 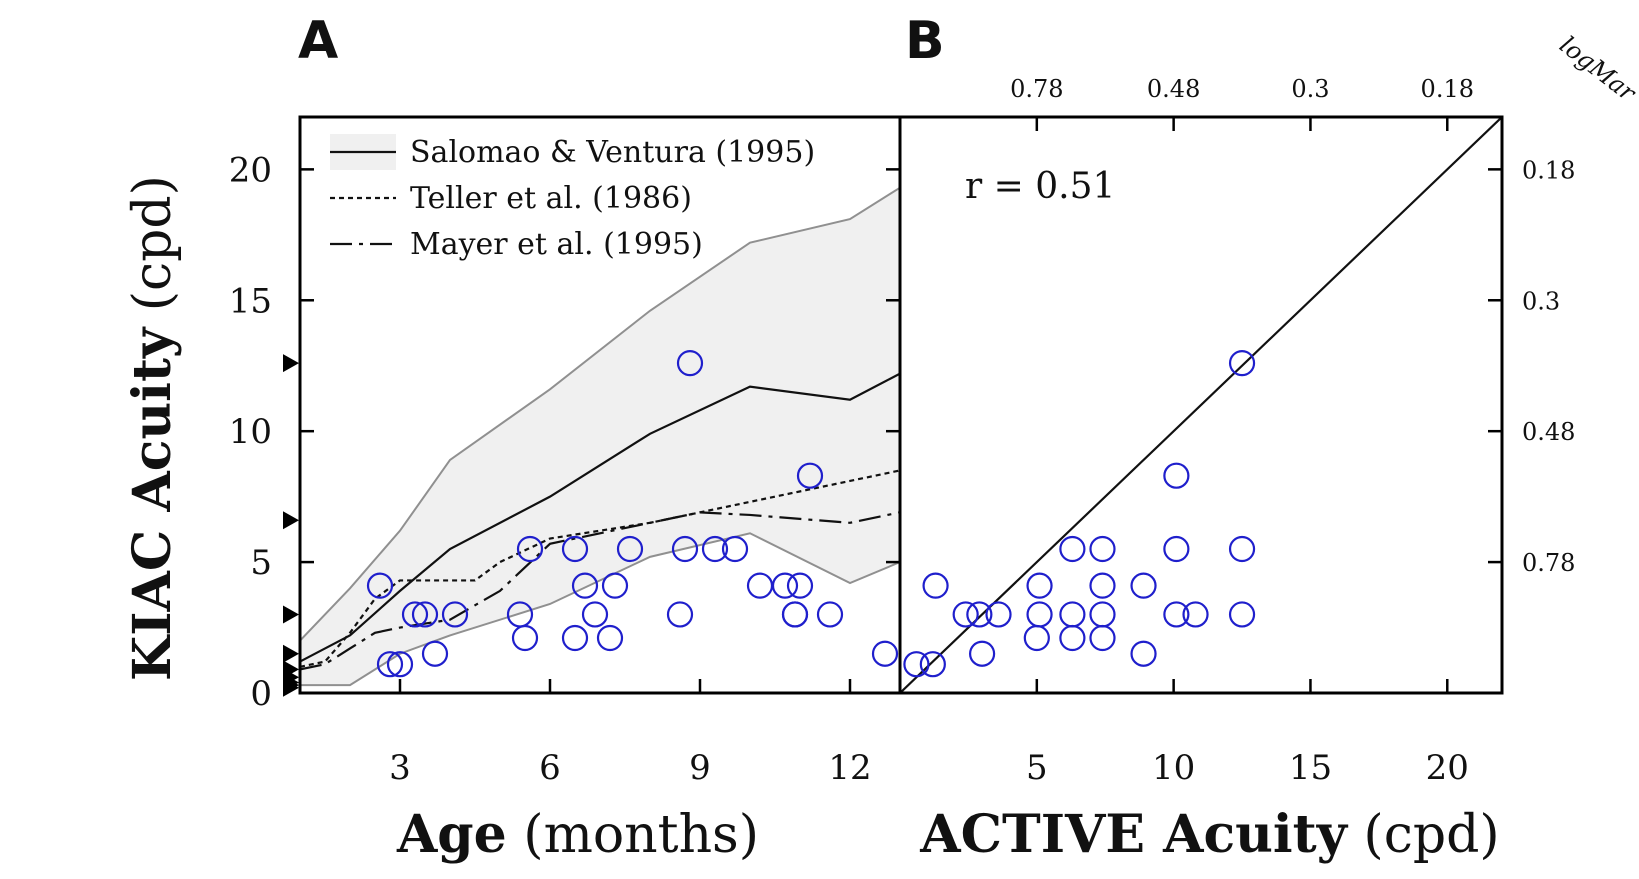 What do you see at coordinates (261, 563) in the screenshot?
I see `y-tick-label-1: 5` at bounding box center [261, 563].